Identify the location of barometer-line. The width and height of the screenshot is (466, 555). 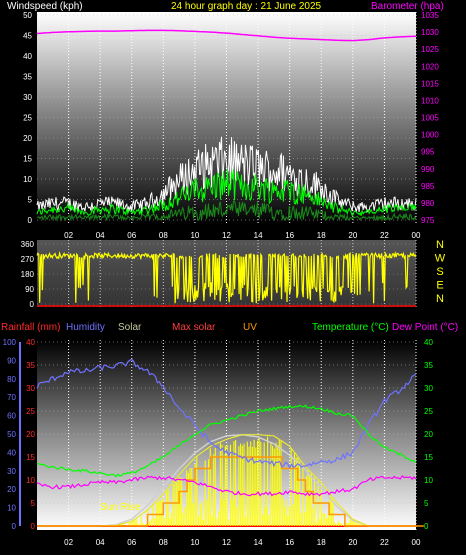
(226, 35).